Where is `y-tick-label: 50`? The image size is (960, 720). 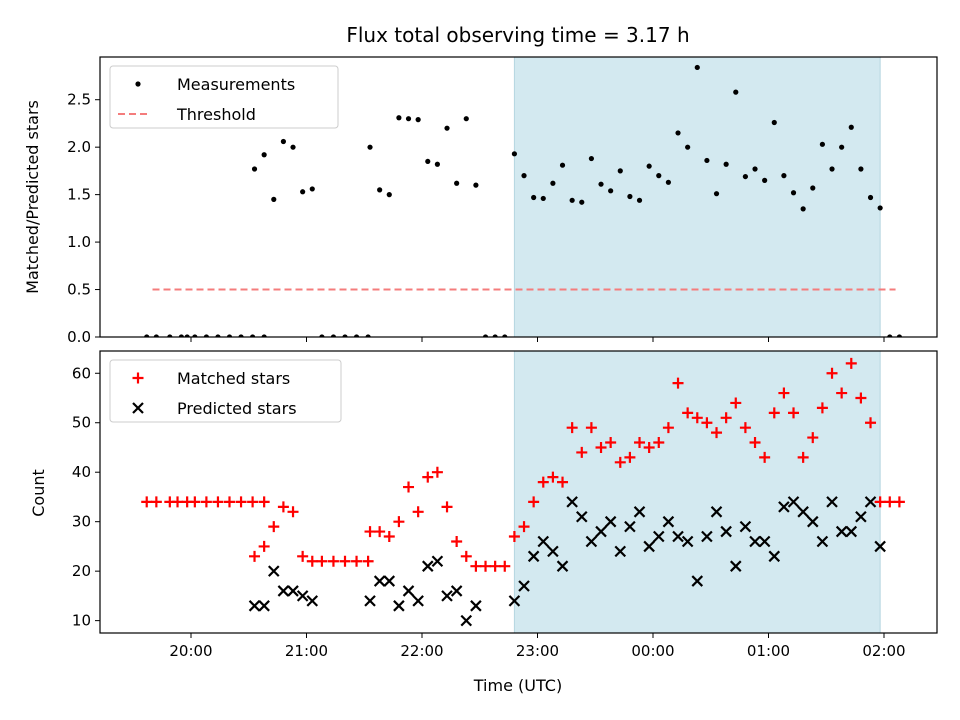
y-tick-label: 50 is located at coordinates (81, 423).